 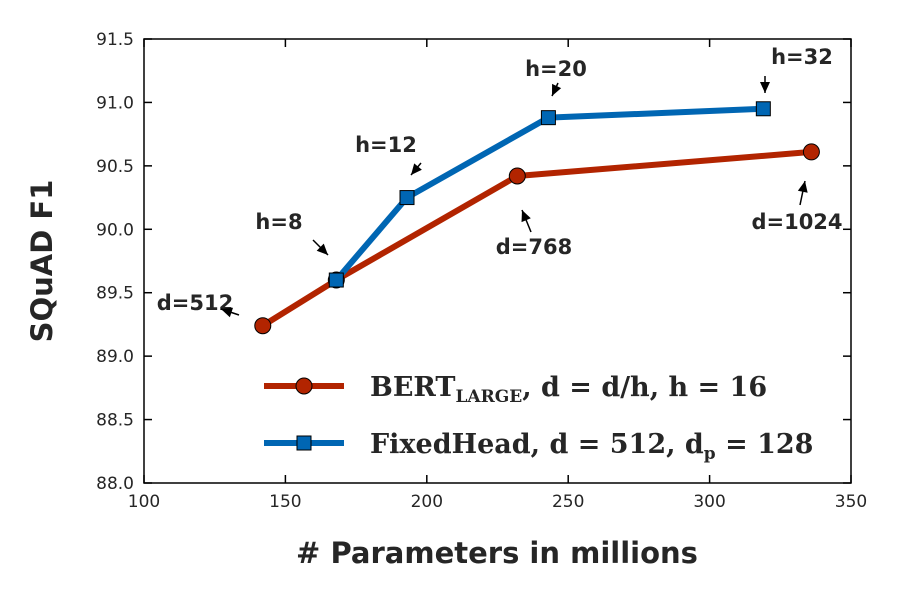 I want to click on point-label: d=512, so click(x=195, y=303).